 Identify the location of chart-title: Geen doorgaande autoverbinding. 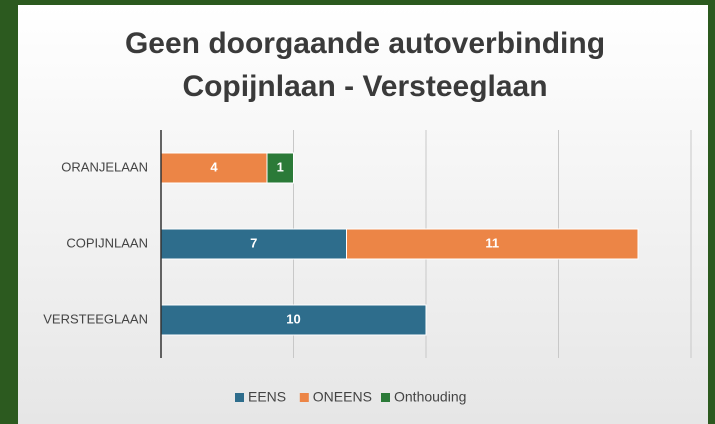
(365, 43).